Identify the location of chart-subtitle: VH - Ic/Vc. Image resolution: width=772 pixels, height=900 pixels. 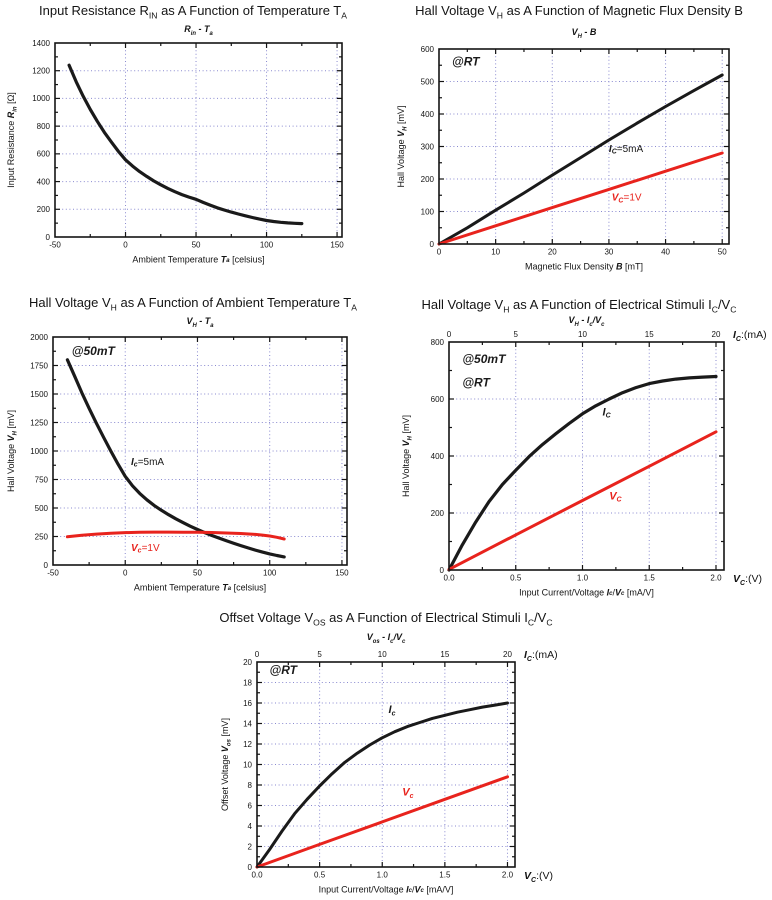
(586, 321).